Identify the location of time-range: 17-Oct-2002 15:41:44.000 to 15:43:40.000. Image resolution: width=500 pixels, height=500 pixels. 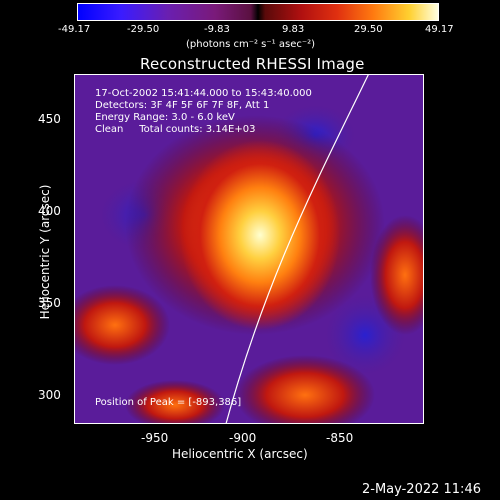
(203, 93).